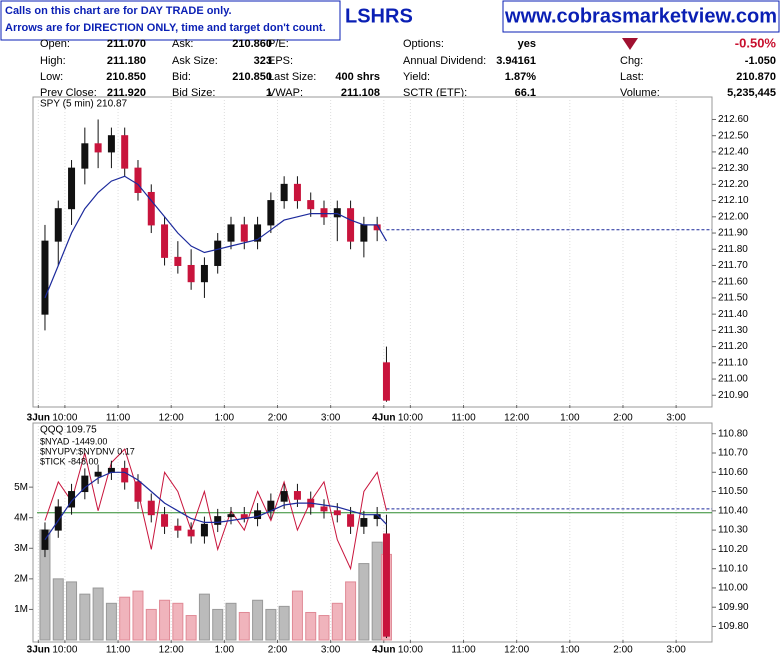 This screenshot has height=659, width=780. What do you see at coordinates (416, 77) in the screenshot?
I see `quote-label: Yield:` at bounding box center [416, 77].